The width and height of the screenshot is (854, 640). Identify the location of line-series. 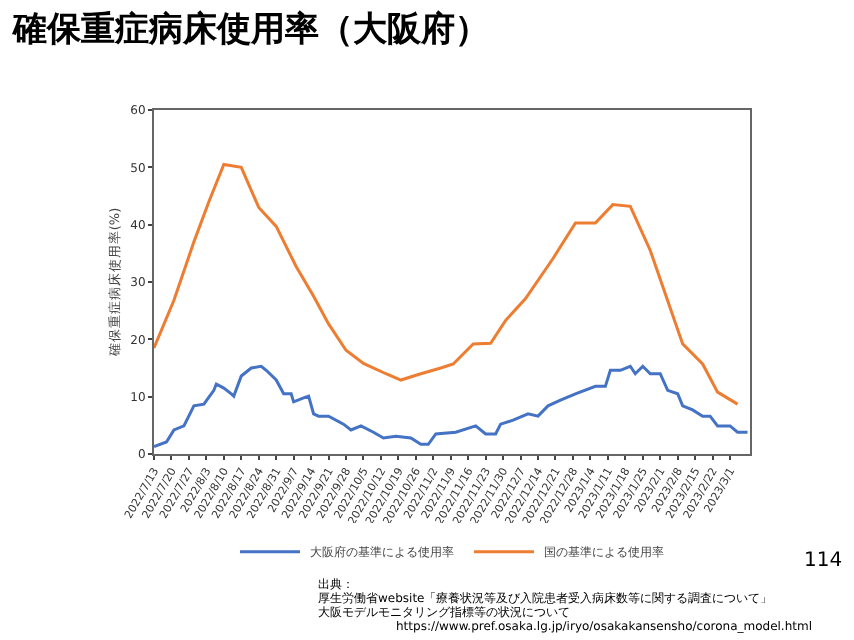
(451, 406).